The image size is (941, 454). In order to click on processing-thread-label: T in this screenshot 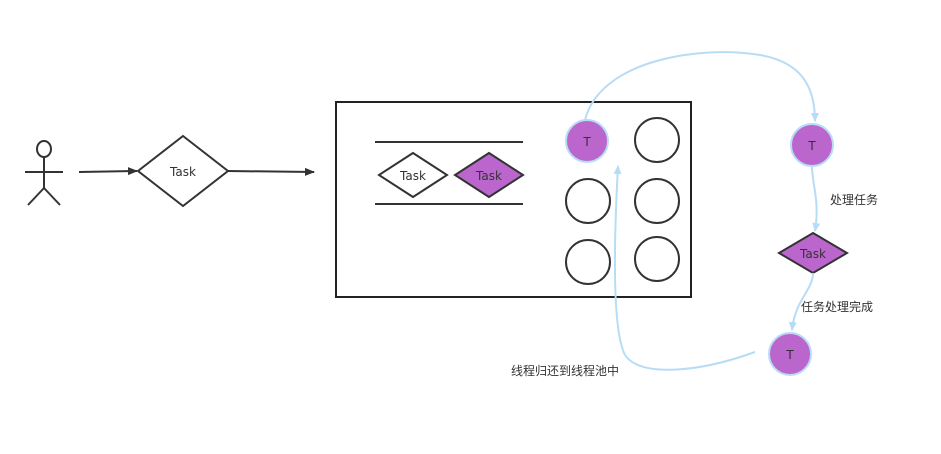, I will do `click(811, 146)`.